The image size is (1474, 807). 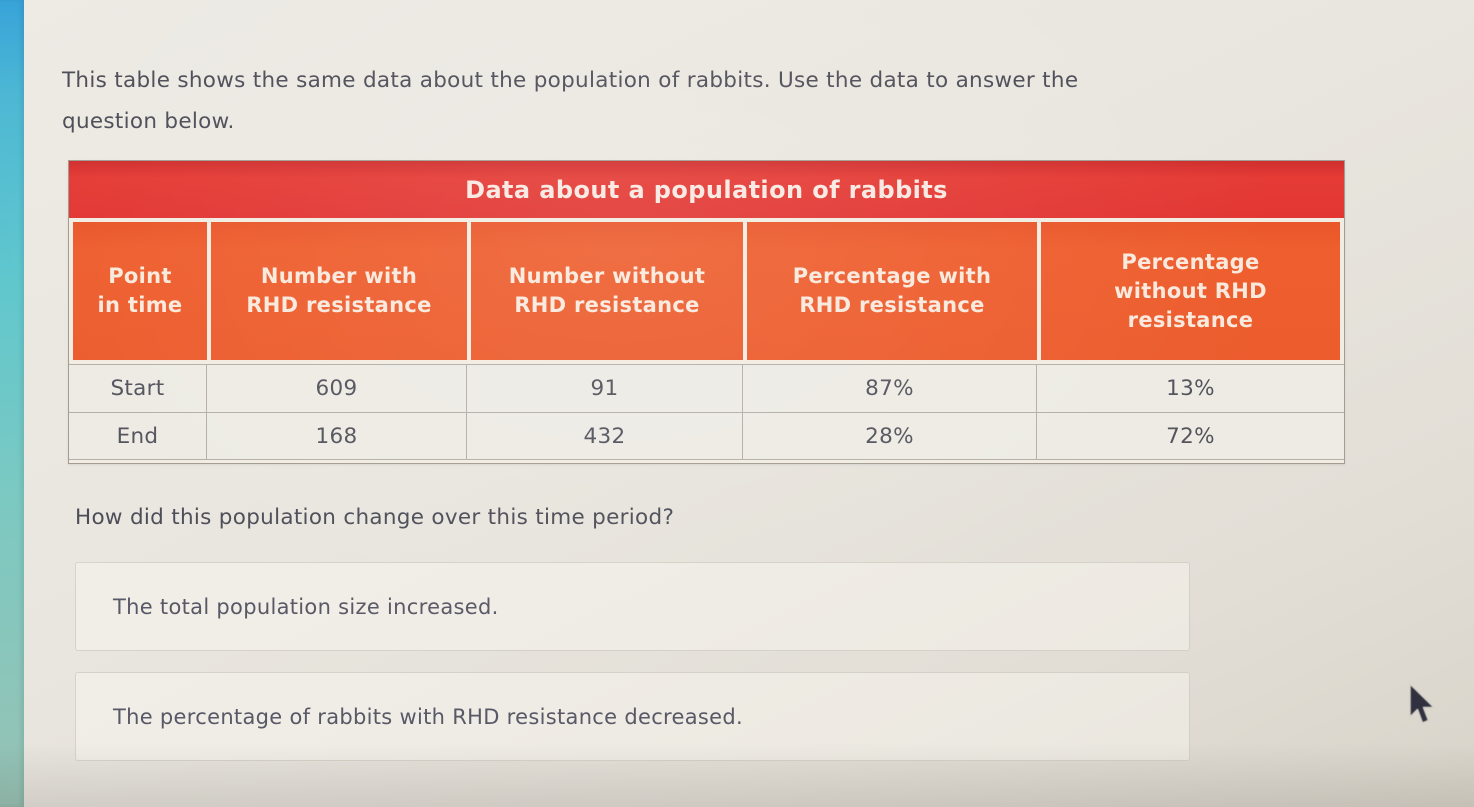 What do you see at coordinates (890, 436) in the screenshot?
I see `cell-percentage-with-rhd: 28%` at bounding box center [890, 436].